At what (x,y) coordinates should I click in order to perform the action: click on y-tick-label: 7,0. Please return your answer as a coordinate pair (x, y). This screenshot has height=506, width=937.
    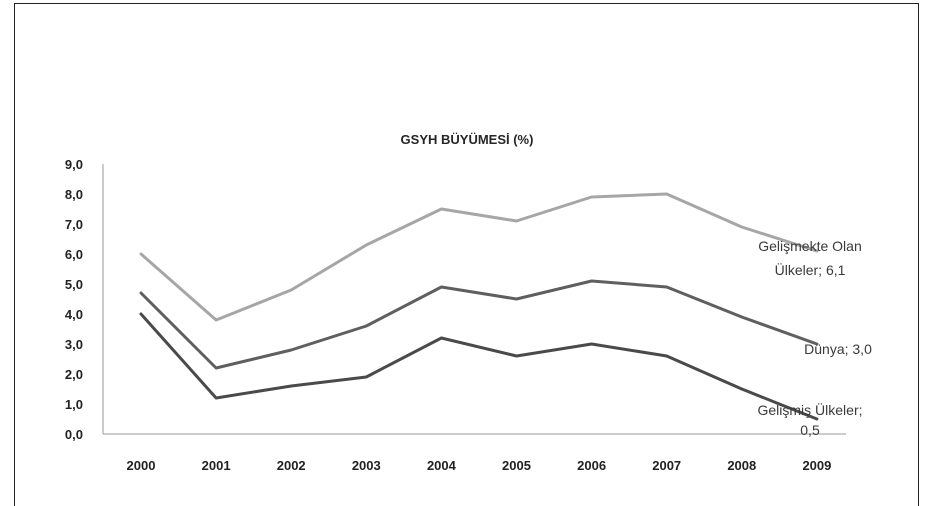
    Looking at the image, I should click on (74, 224).